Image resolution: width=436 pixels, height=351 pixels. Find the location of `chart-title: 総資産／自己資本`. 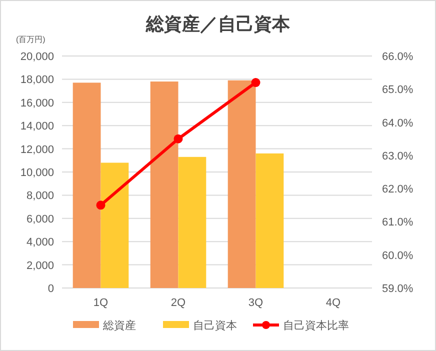

chart-title: 総資産／自己資本 is located at coordinates (218, 24).